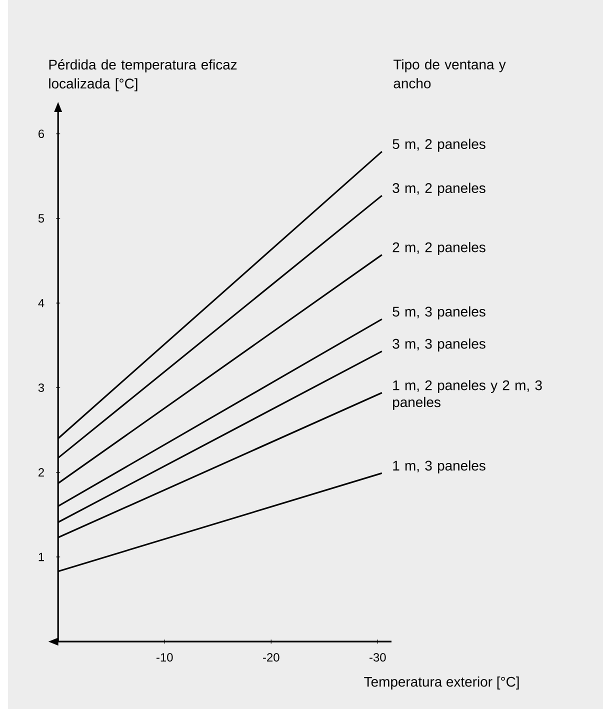 The image size is (603, 709). I want to click on y-tick-label: 3, so click(41, 387).